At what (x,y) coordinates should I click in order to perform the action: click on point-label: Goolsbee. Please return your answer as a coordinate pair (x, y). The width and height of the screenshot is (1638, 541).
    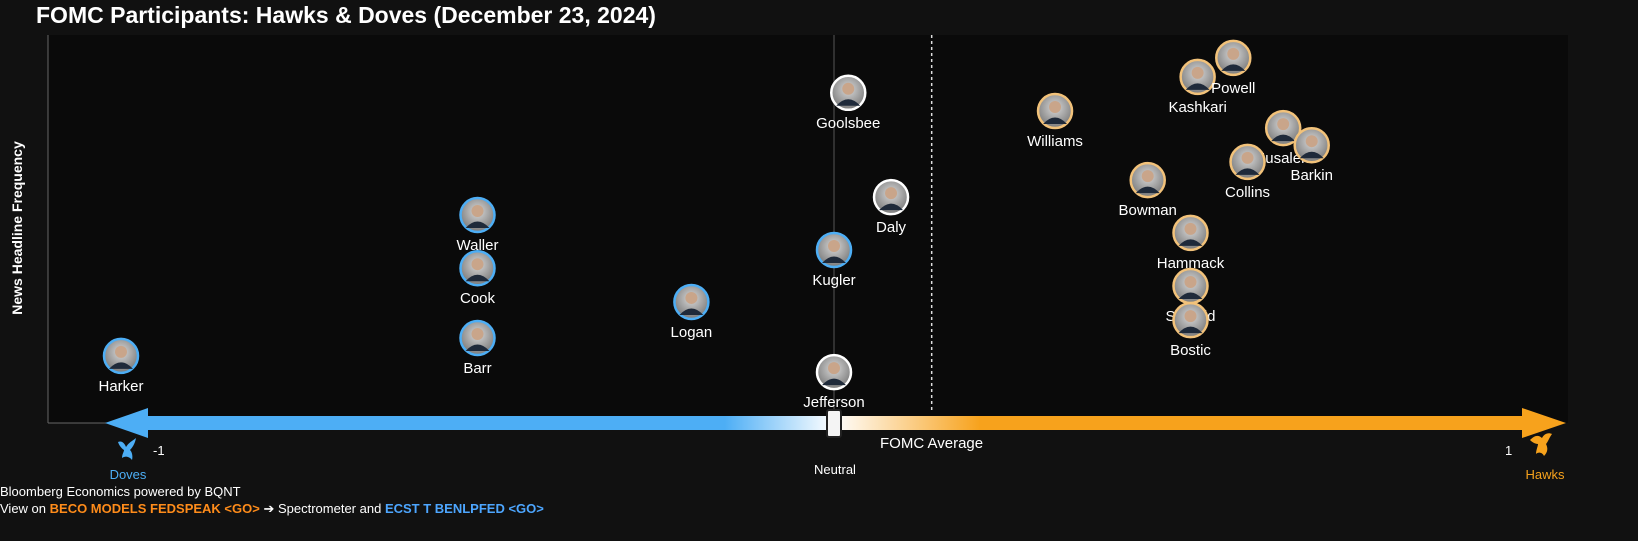
    Looking at the image, I should click on (848, 123).